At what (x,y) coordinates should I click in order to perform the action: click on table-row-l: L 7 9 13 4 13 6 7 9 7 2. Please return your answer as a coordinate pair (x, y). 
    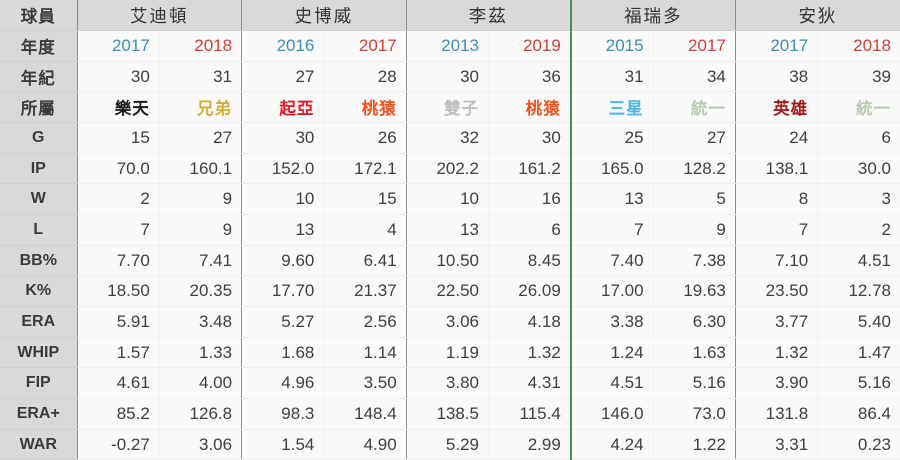
    Looking at the image, I should click on (450, 230).